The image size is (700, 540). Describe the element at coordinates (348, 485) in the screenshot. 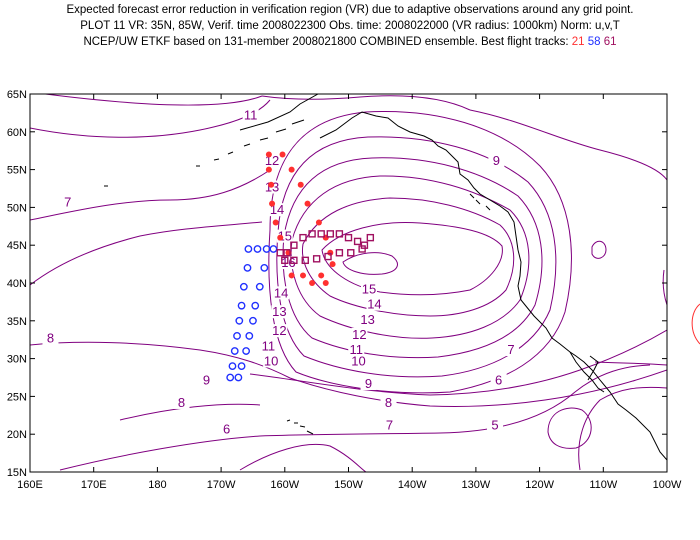

I see `lon-tick-label: 150W` at that location.